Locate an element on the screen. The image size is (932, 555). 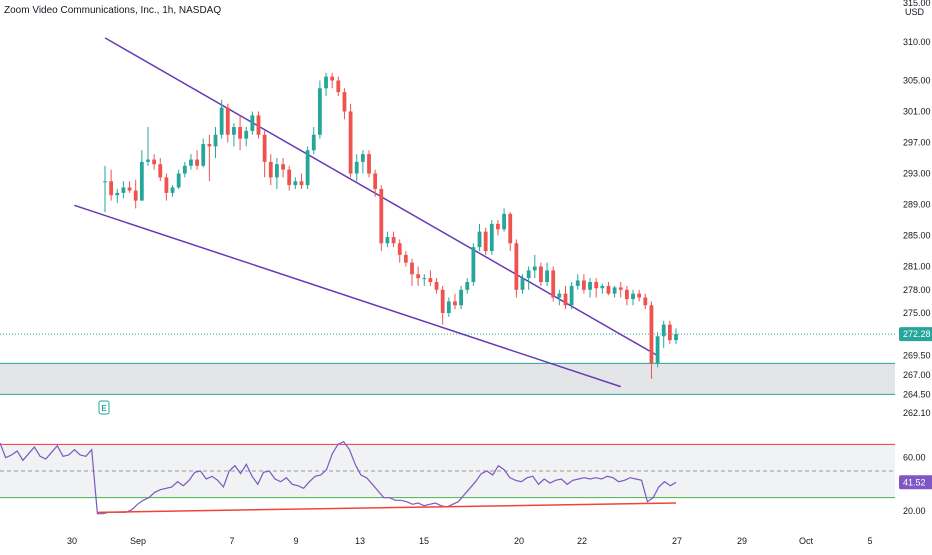
y-tick-label: 264.50 is located at coordinates (917, 394).